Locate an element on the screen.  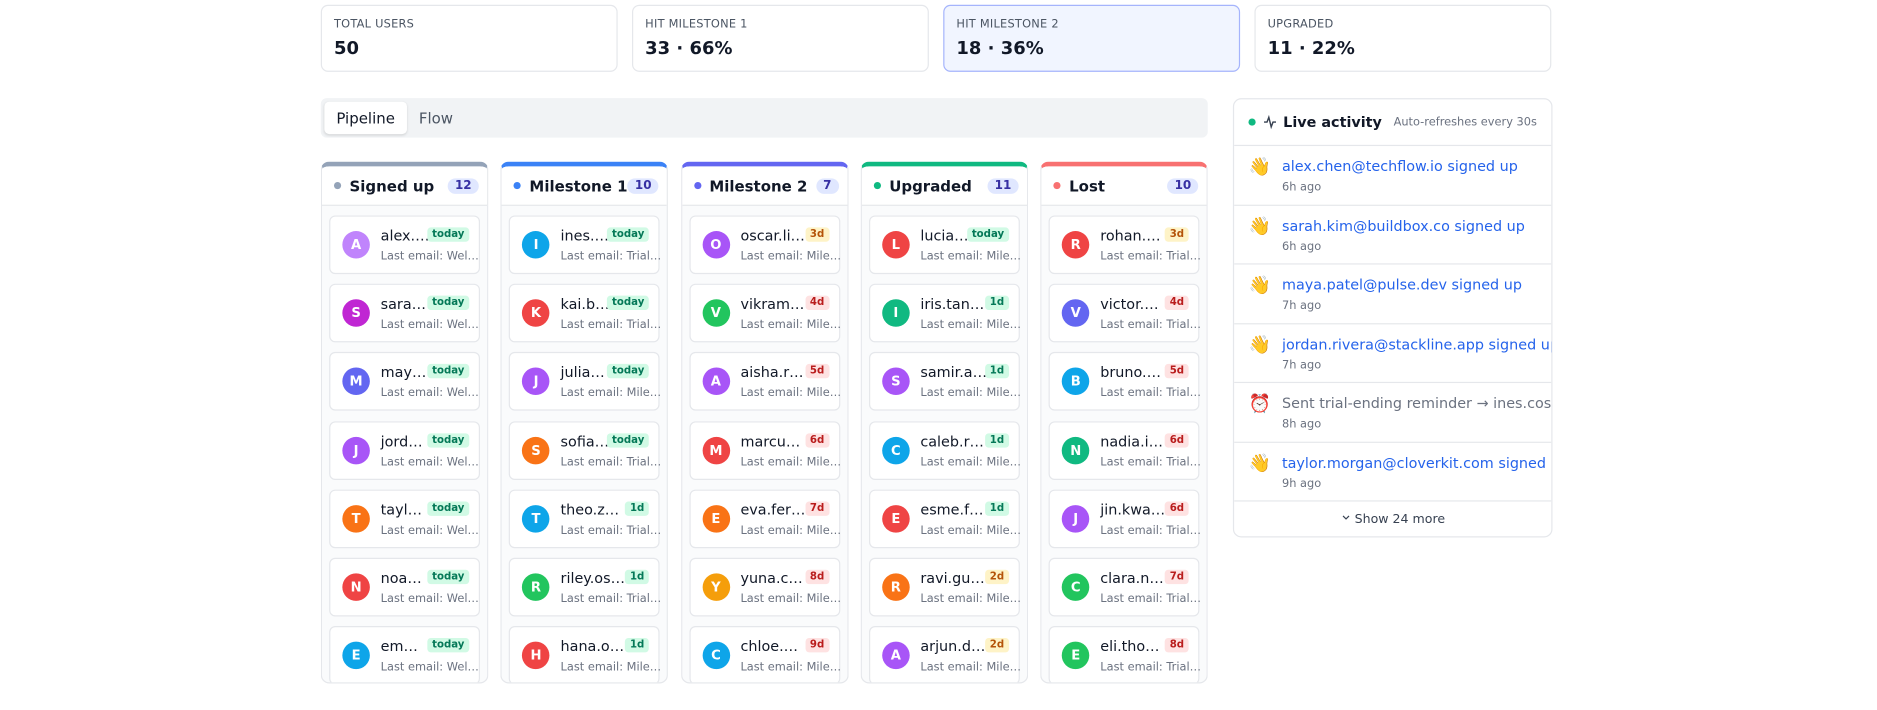
stat-card: HIT MILESTONE 2 18 · 36% is located at coordinates (1092, 38).